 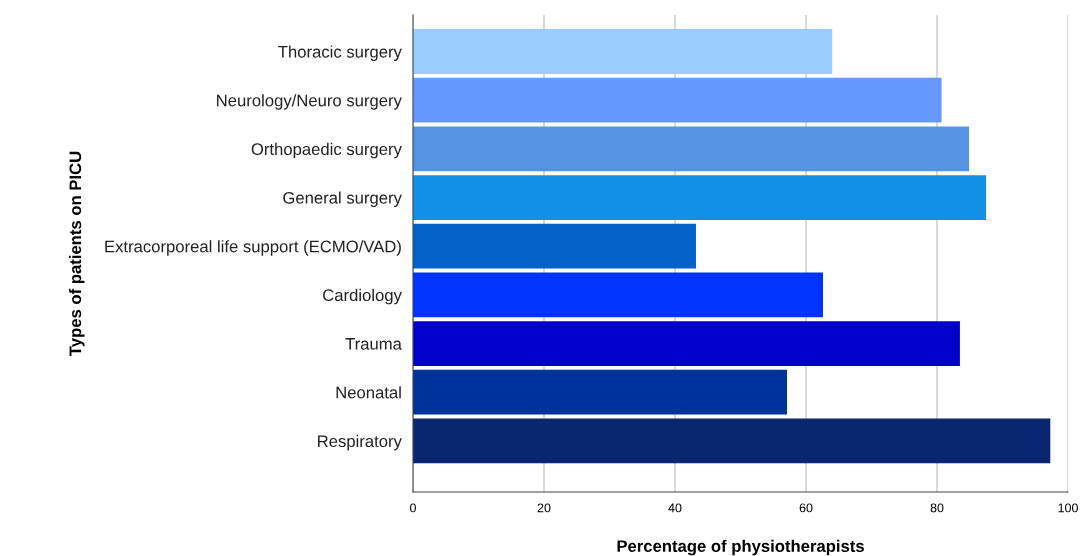 I want to click on x-tick-label: 100, so click(x=1068, y=508).